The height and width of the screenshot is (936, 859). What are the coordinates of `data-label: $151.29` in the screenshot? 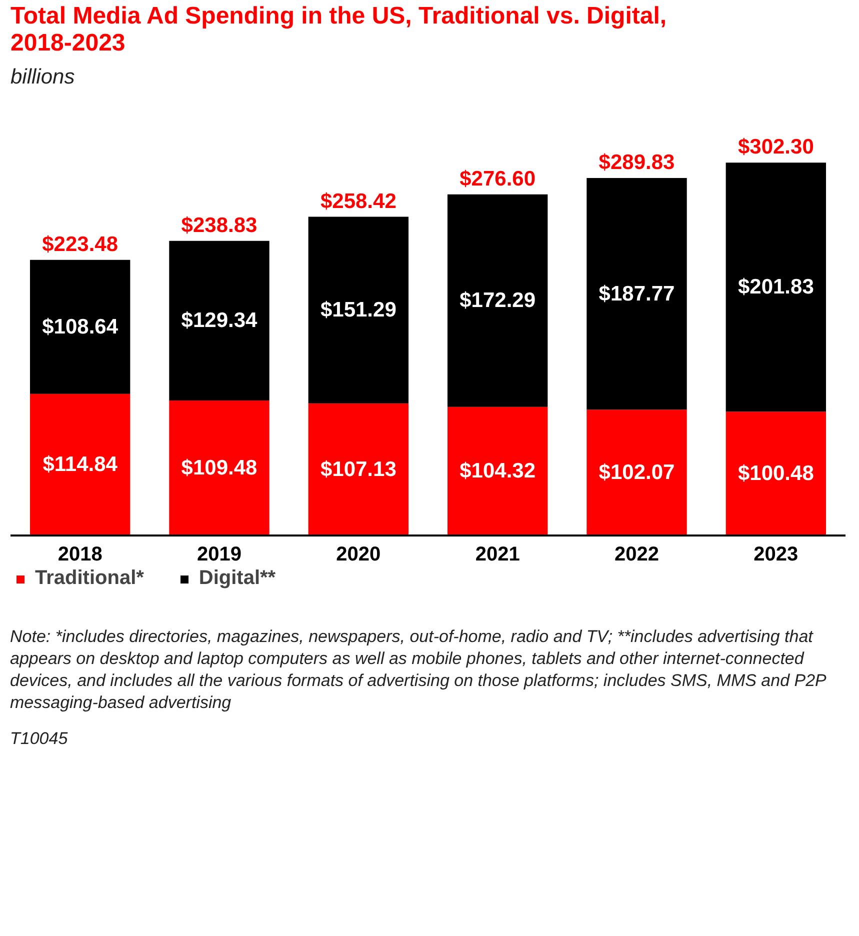 It's located at (358, 310).